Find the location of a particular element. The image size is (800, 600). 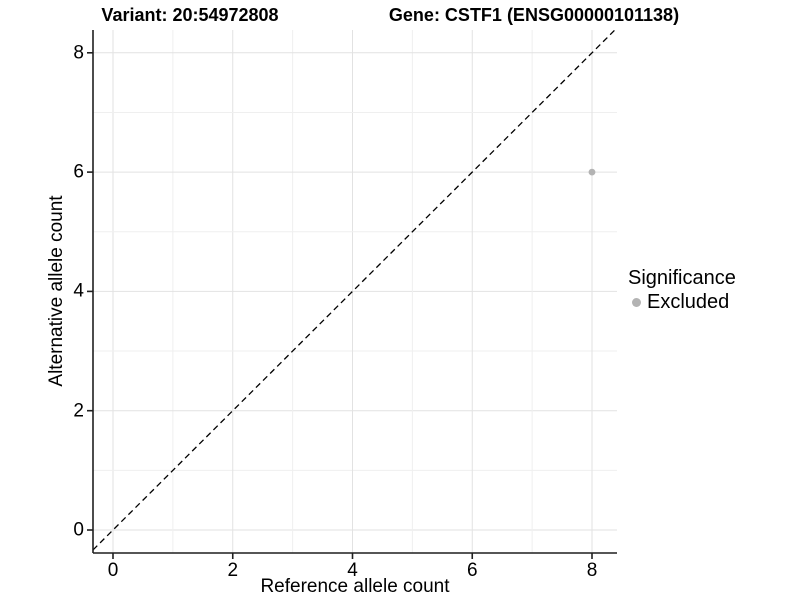

y-axis-title: Alternative allele count is located at coordinates (56, 291).